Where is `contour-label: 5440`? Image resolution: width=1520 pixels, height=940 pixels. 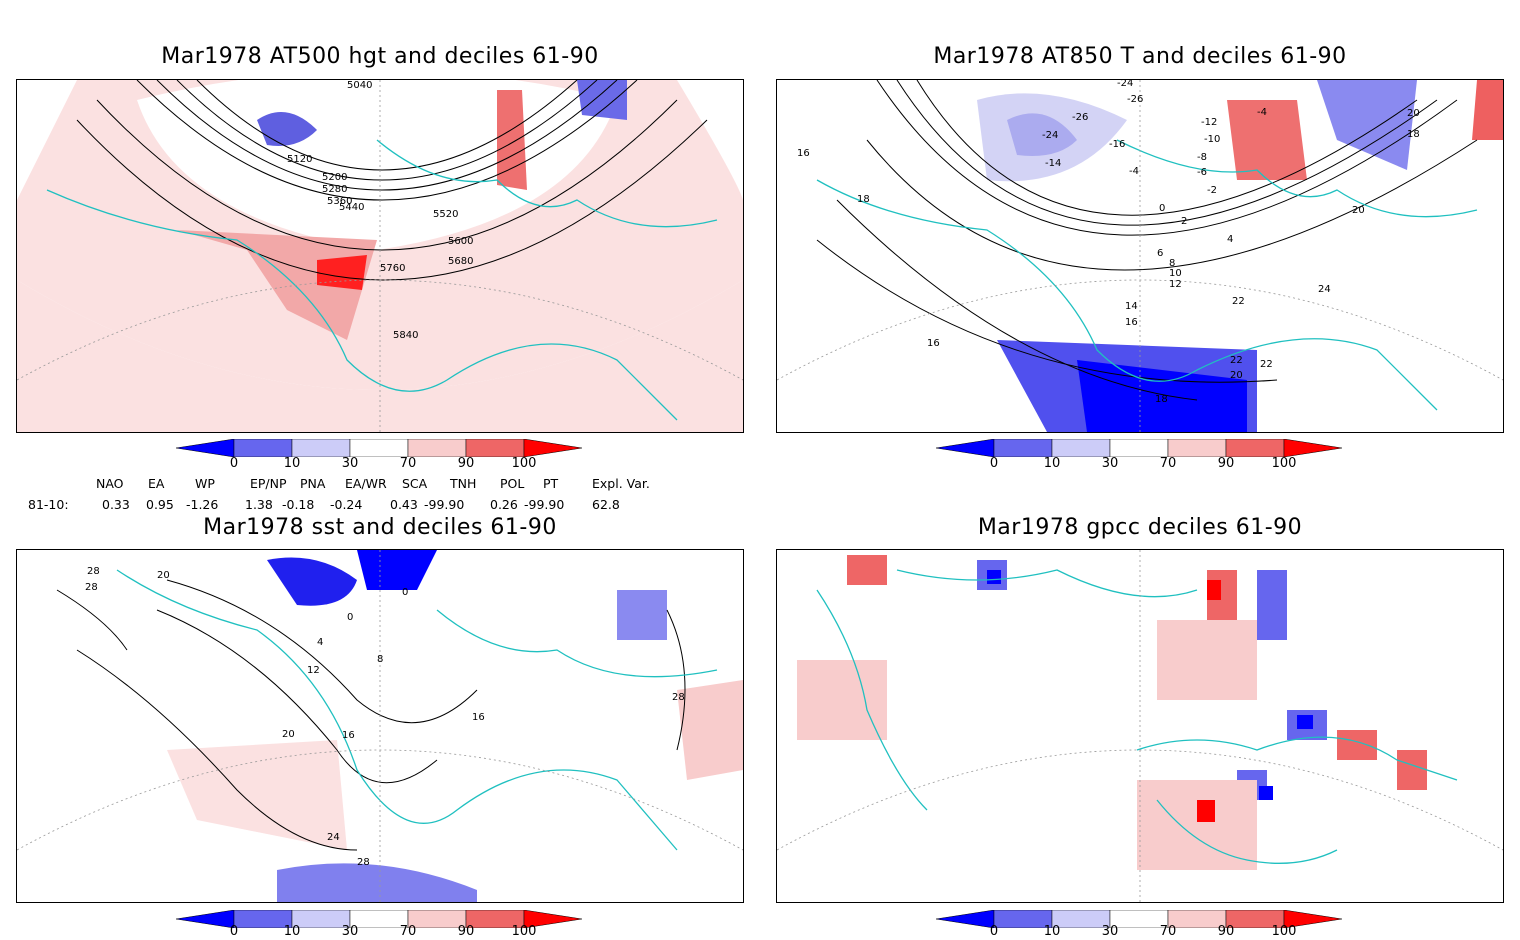 contour-label: 5440 is located at coordinates (351, 207).